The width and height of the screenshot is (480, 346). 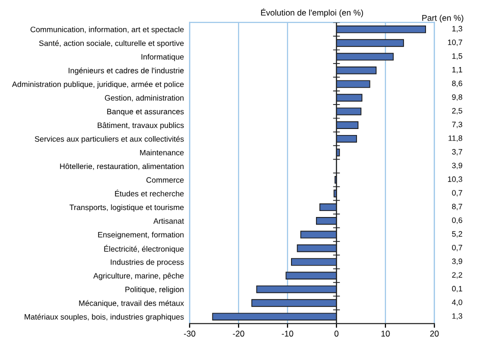 What do you see at coordinates (190, 333) in the screenshot?
I see `x-tick-label: -30` at bounding box center [190, 333].